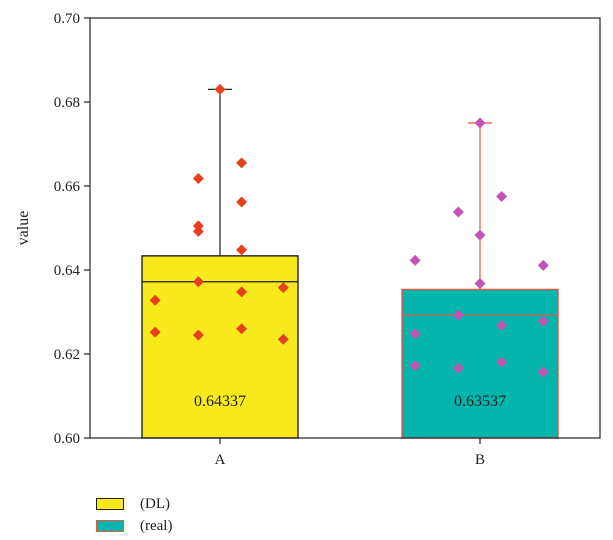 Image resolution: width=613 pixels, height=540 pixels. I want to click on y-tick-label: 0.60, so click(67, 439).